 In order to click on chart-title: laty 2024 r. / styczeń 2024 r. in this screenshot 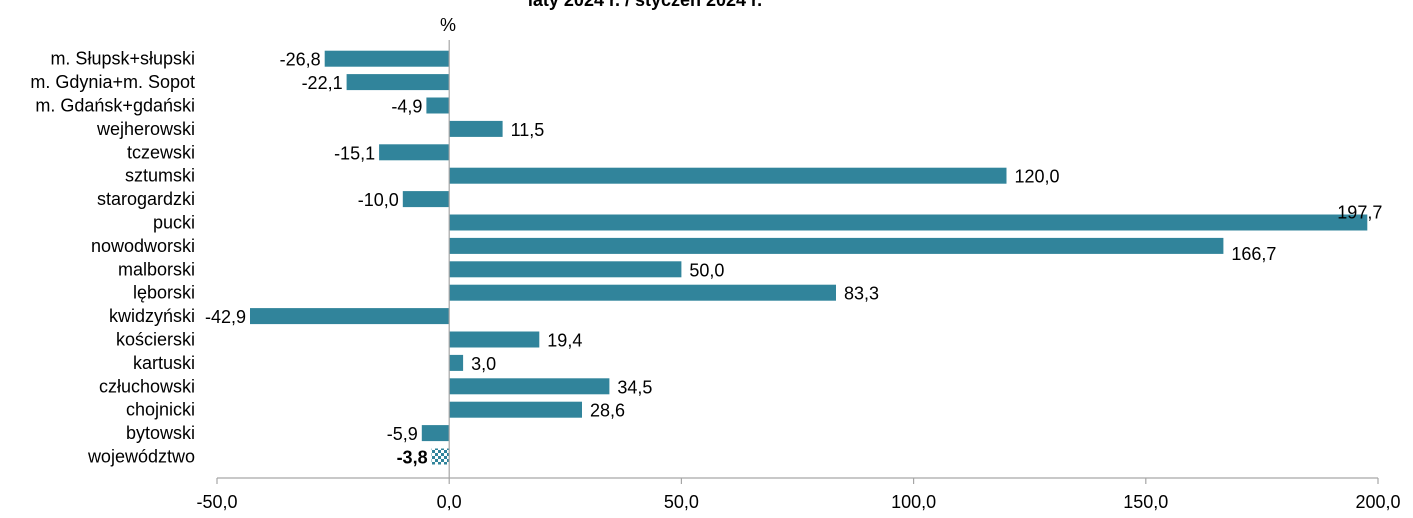, I will do `click(645, 5)`.